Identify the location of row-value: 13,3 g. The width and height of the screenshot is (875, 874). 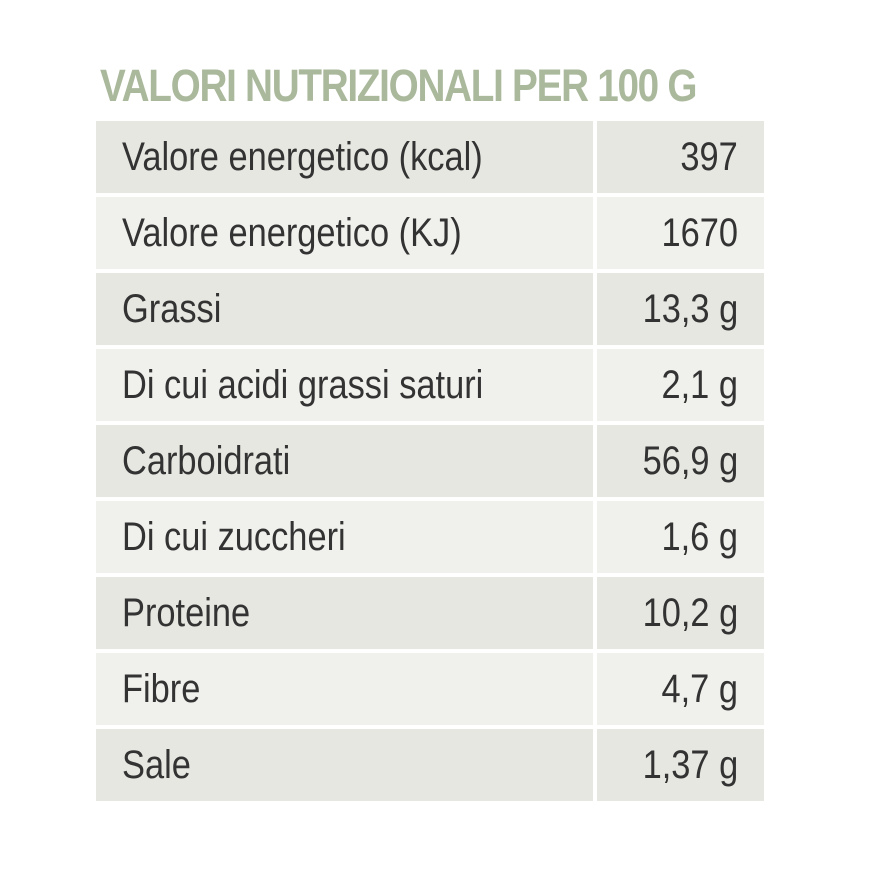
(690, 309).